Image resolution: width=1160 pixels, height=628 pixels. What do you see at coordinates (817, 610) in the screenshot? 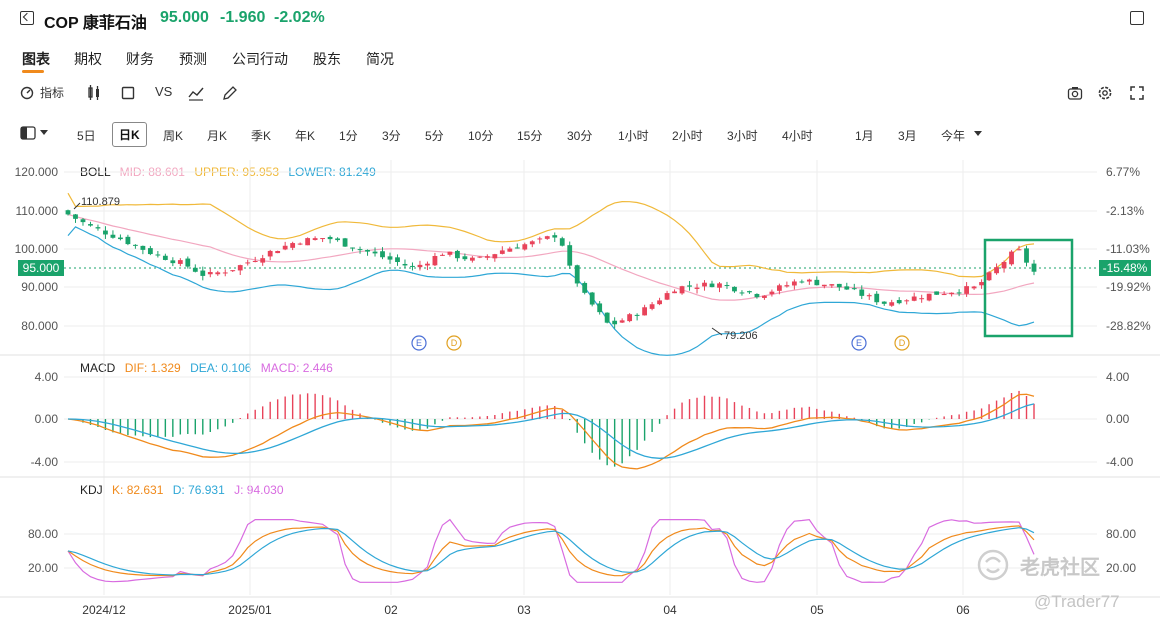
I see `x-tick: 05` at bounding box center [817, 610].